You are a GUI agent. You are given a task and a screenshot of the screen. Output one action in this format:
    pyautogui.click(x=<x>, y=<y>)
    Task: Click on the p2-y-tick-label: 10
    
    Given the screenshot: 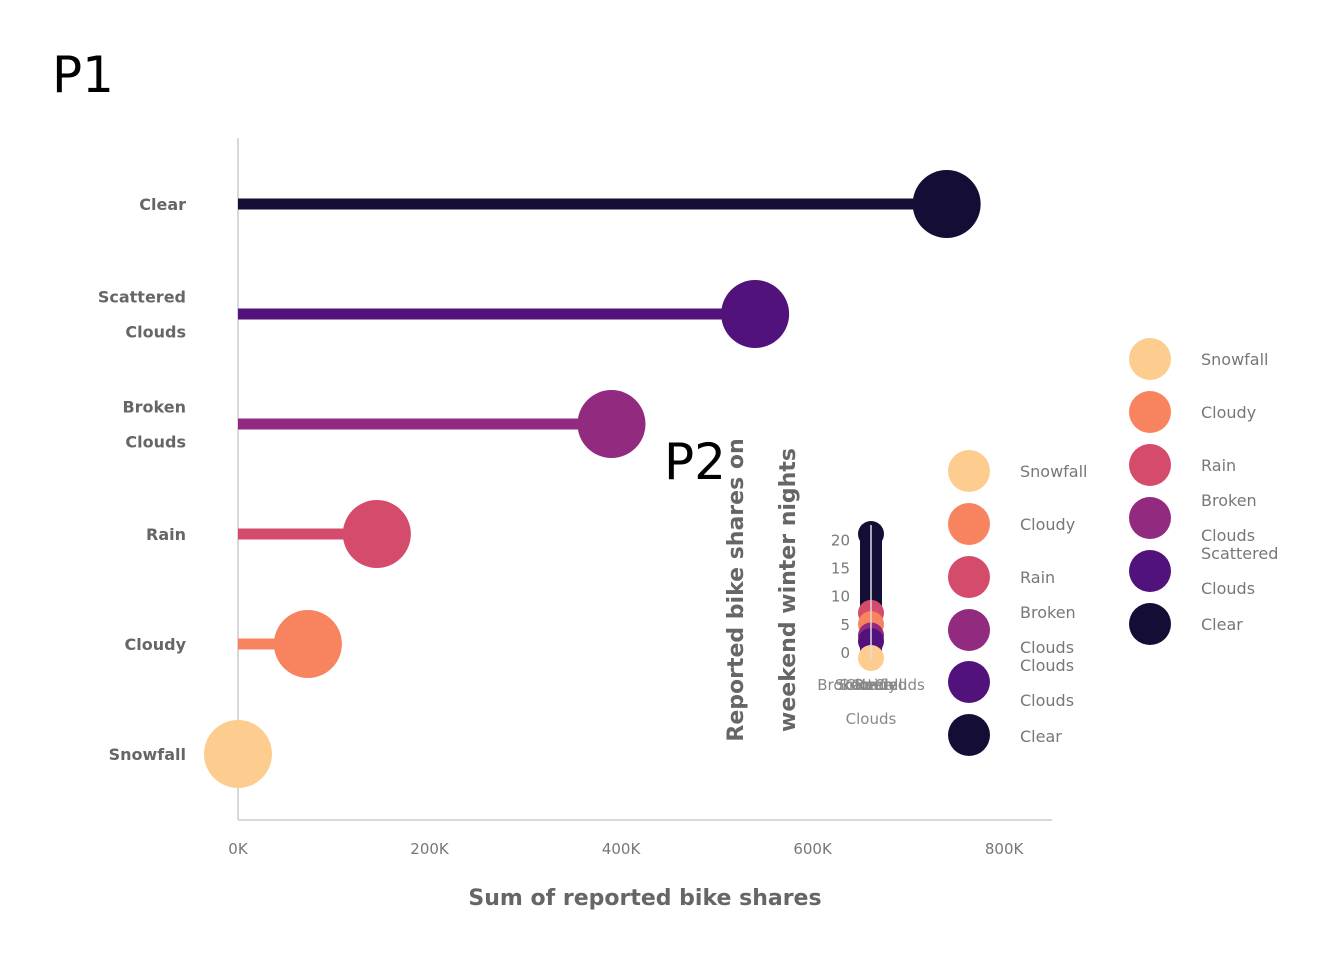 What is the action you would take?
    pyautogui.click(x=840, y=597)
    